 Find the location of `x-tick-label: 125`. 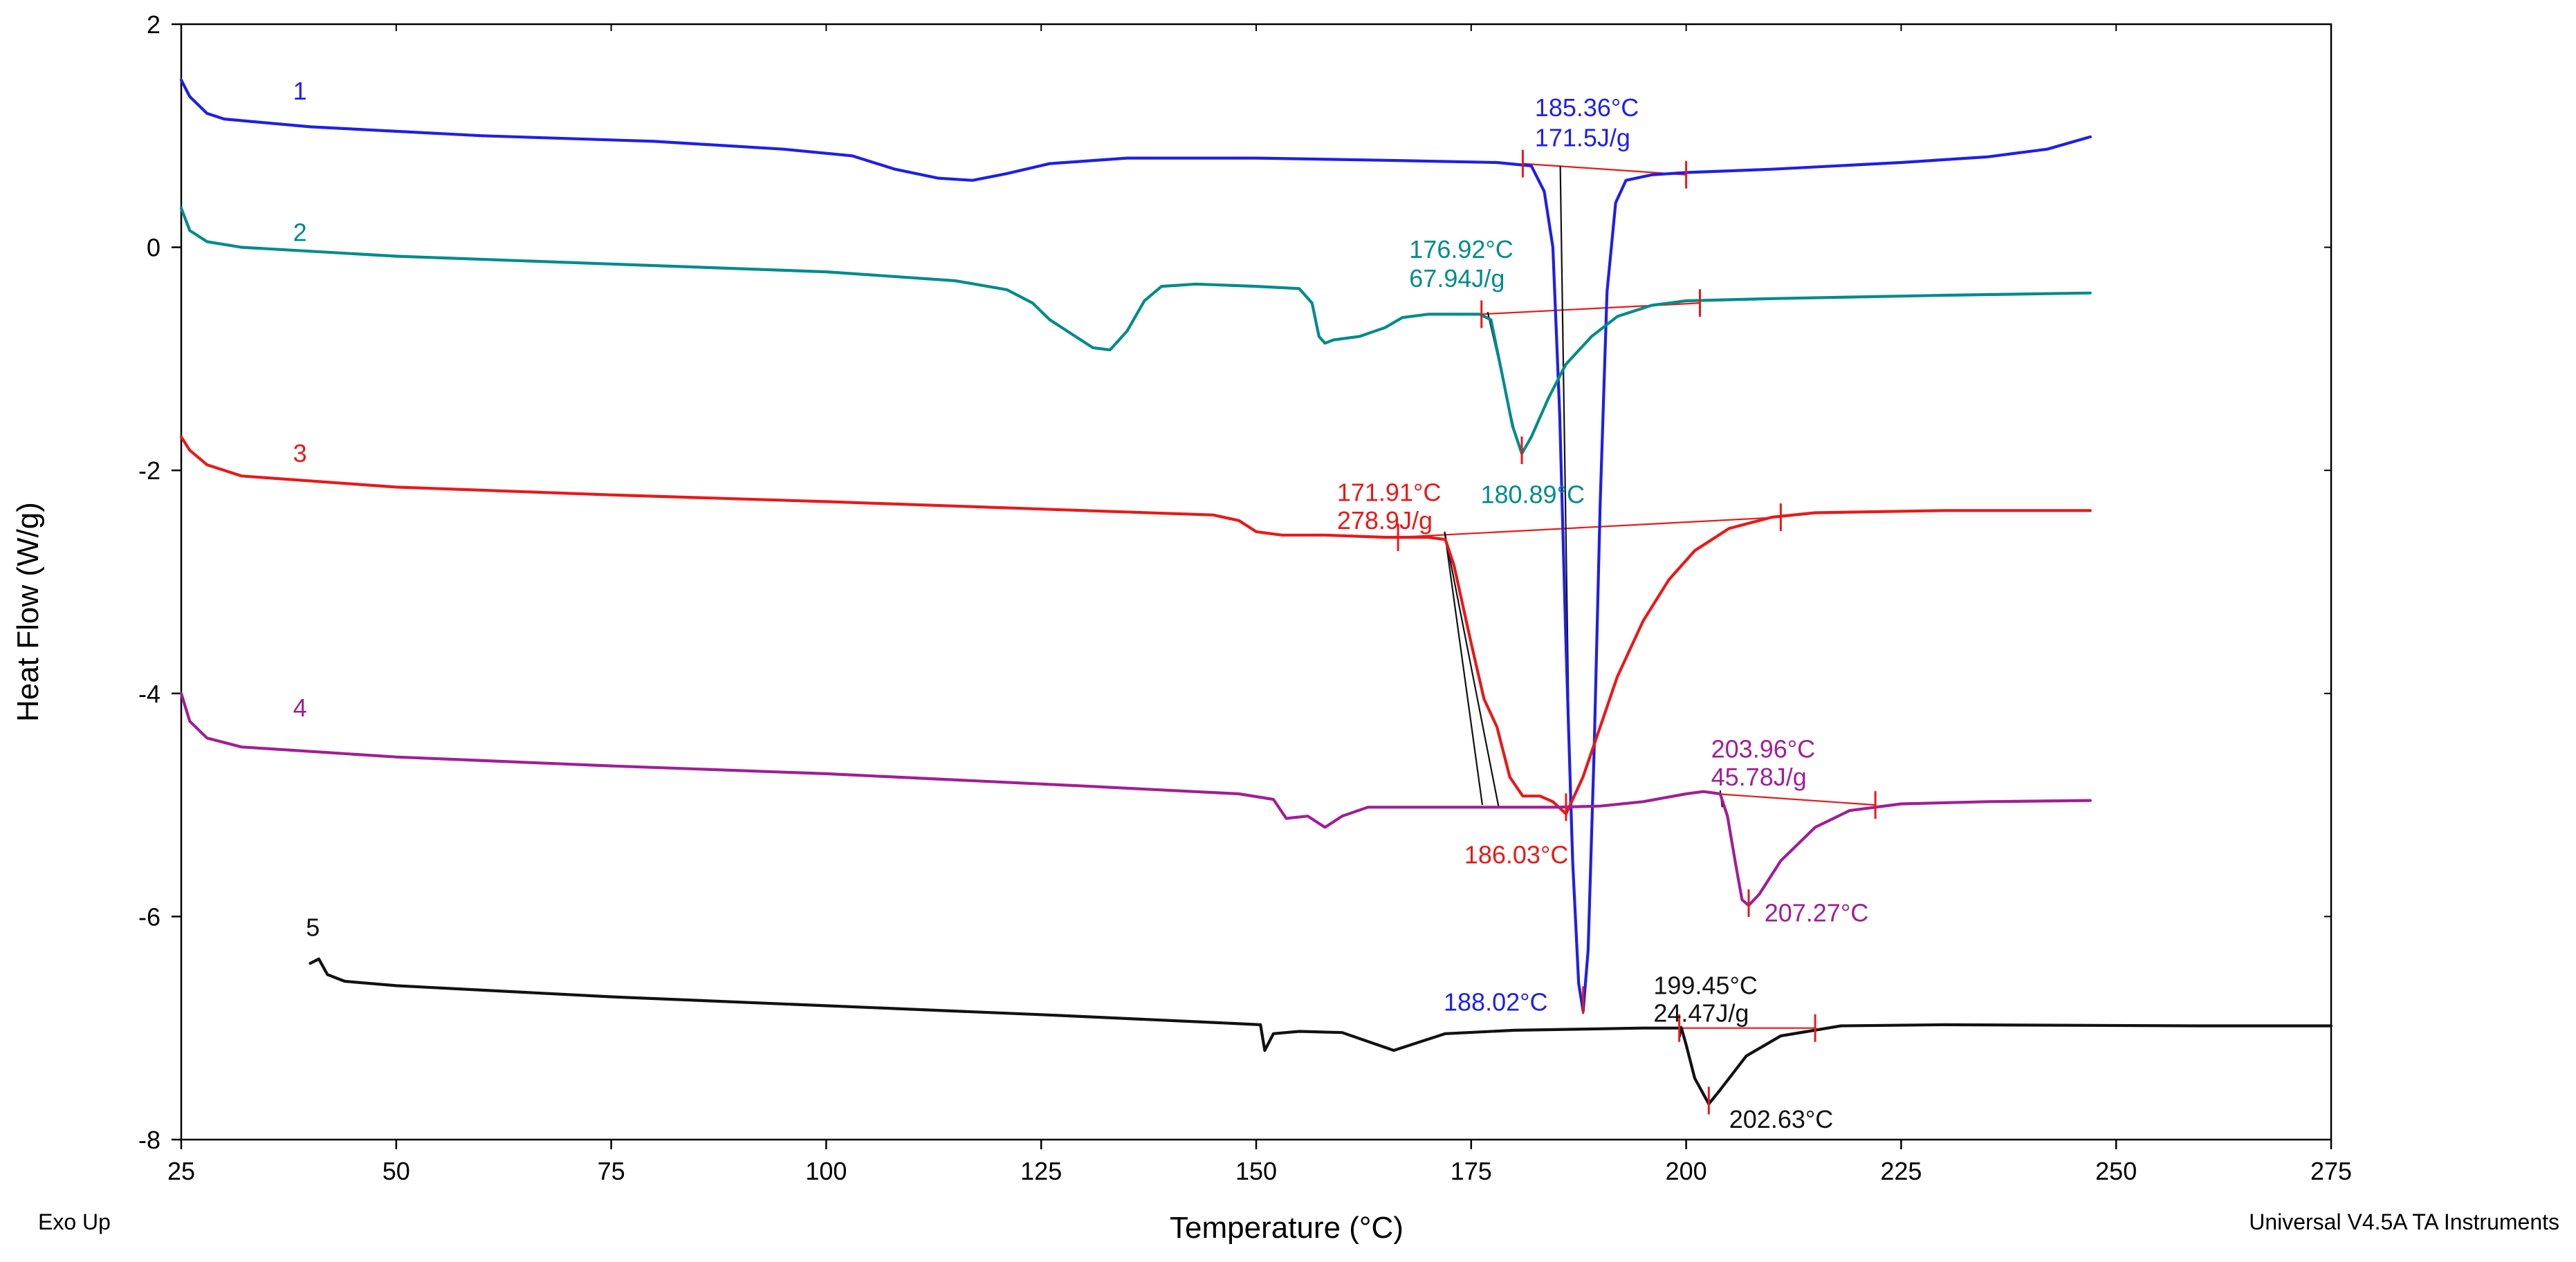

x-tick-label: 125 is located at coordinates (1041, 1171).